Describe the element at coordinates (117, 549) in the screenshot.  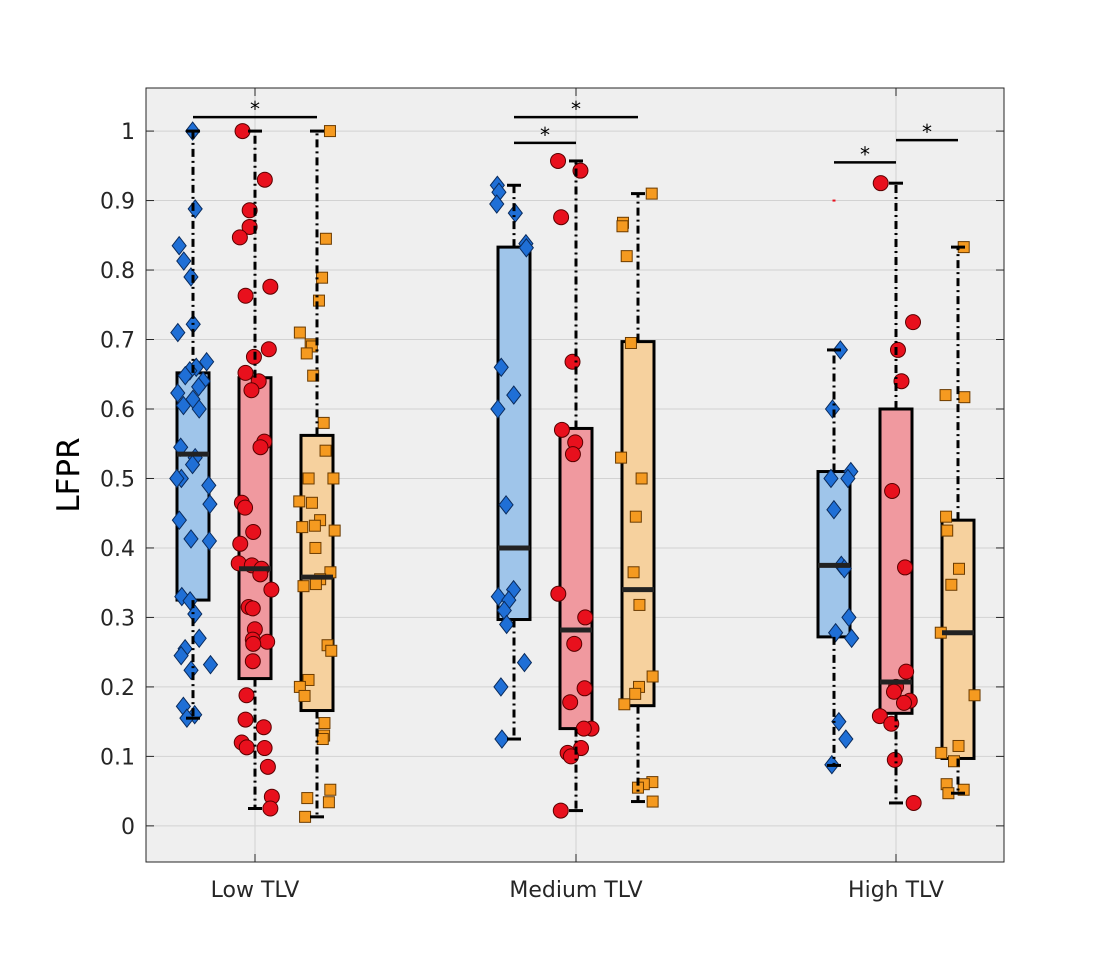
I see `y-tick-label: 0.4` at that location.